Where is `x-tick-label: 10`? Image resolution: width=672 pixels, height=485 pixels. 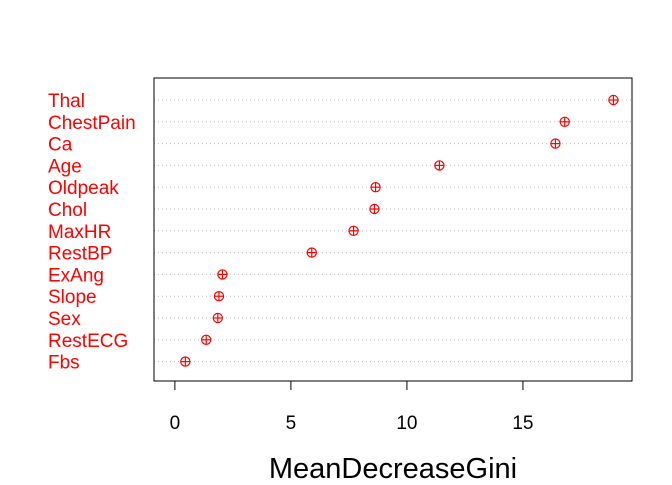
x-tick-label: 10 is located at coordinates (406, 423).